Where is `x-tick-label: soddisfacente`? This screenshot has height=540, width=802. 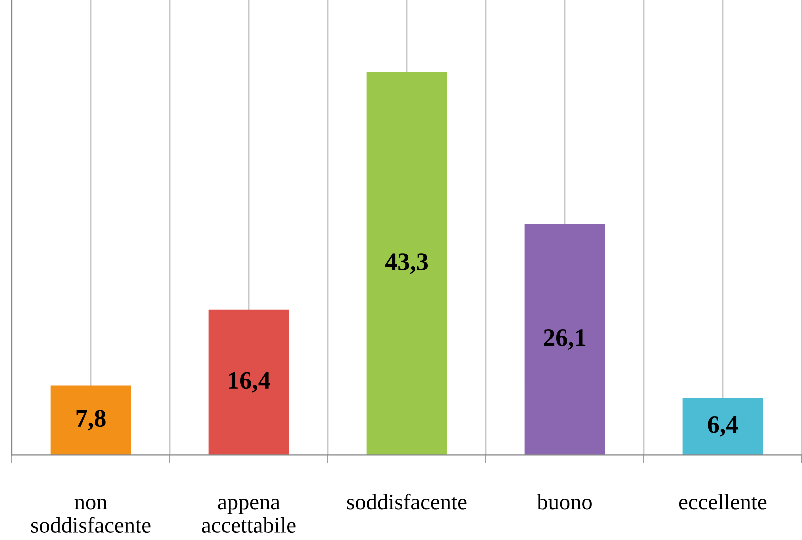 x-tick-label: soddisfacente is located at coordinates (407, 502).